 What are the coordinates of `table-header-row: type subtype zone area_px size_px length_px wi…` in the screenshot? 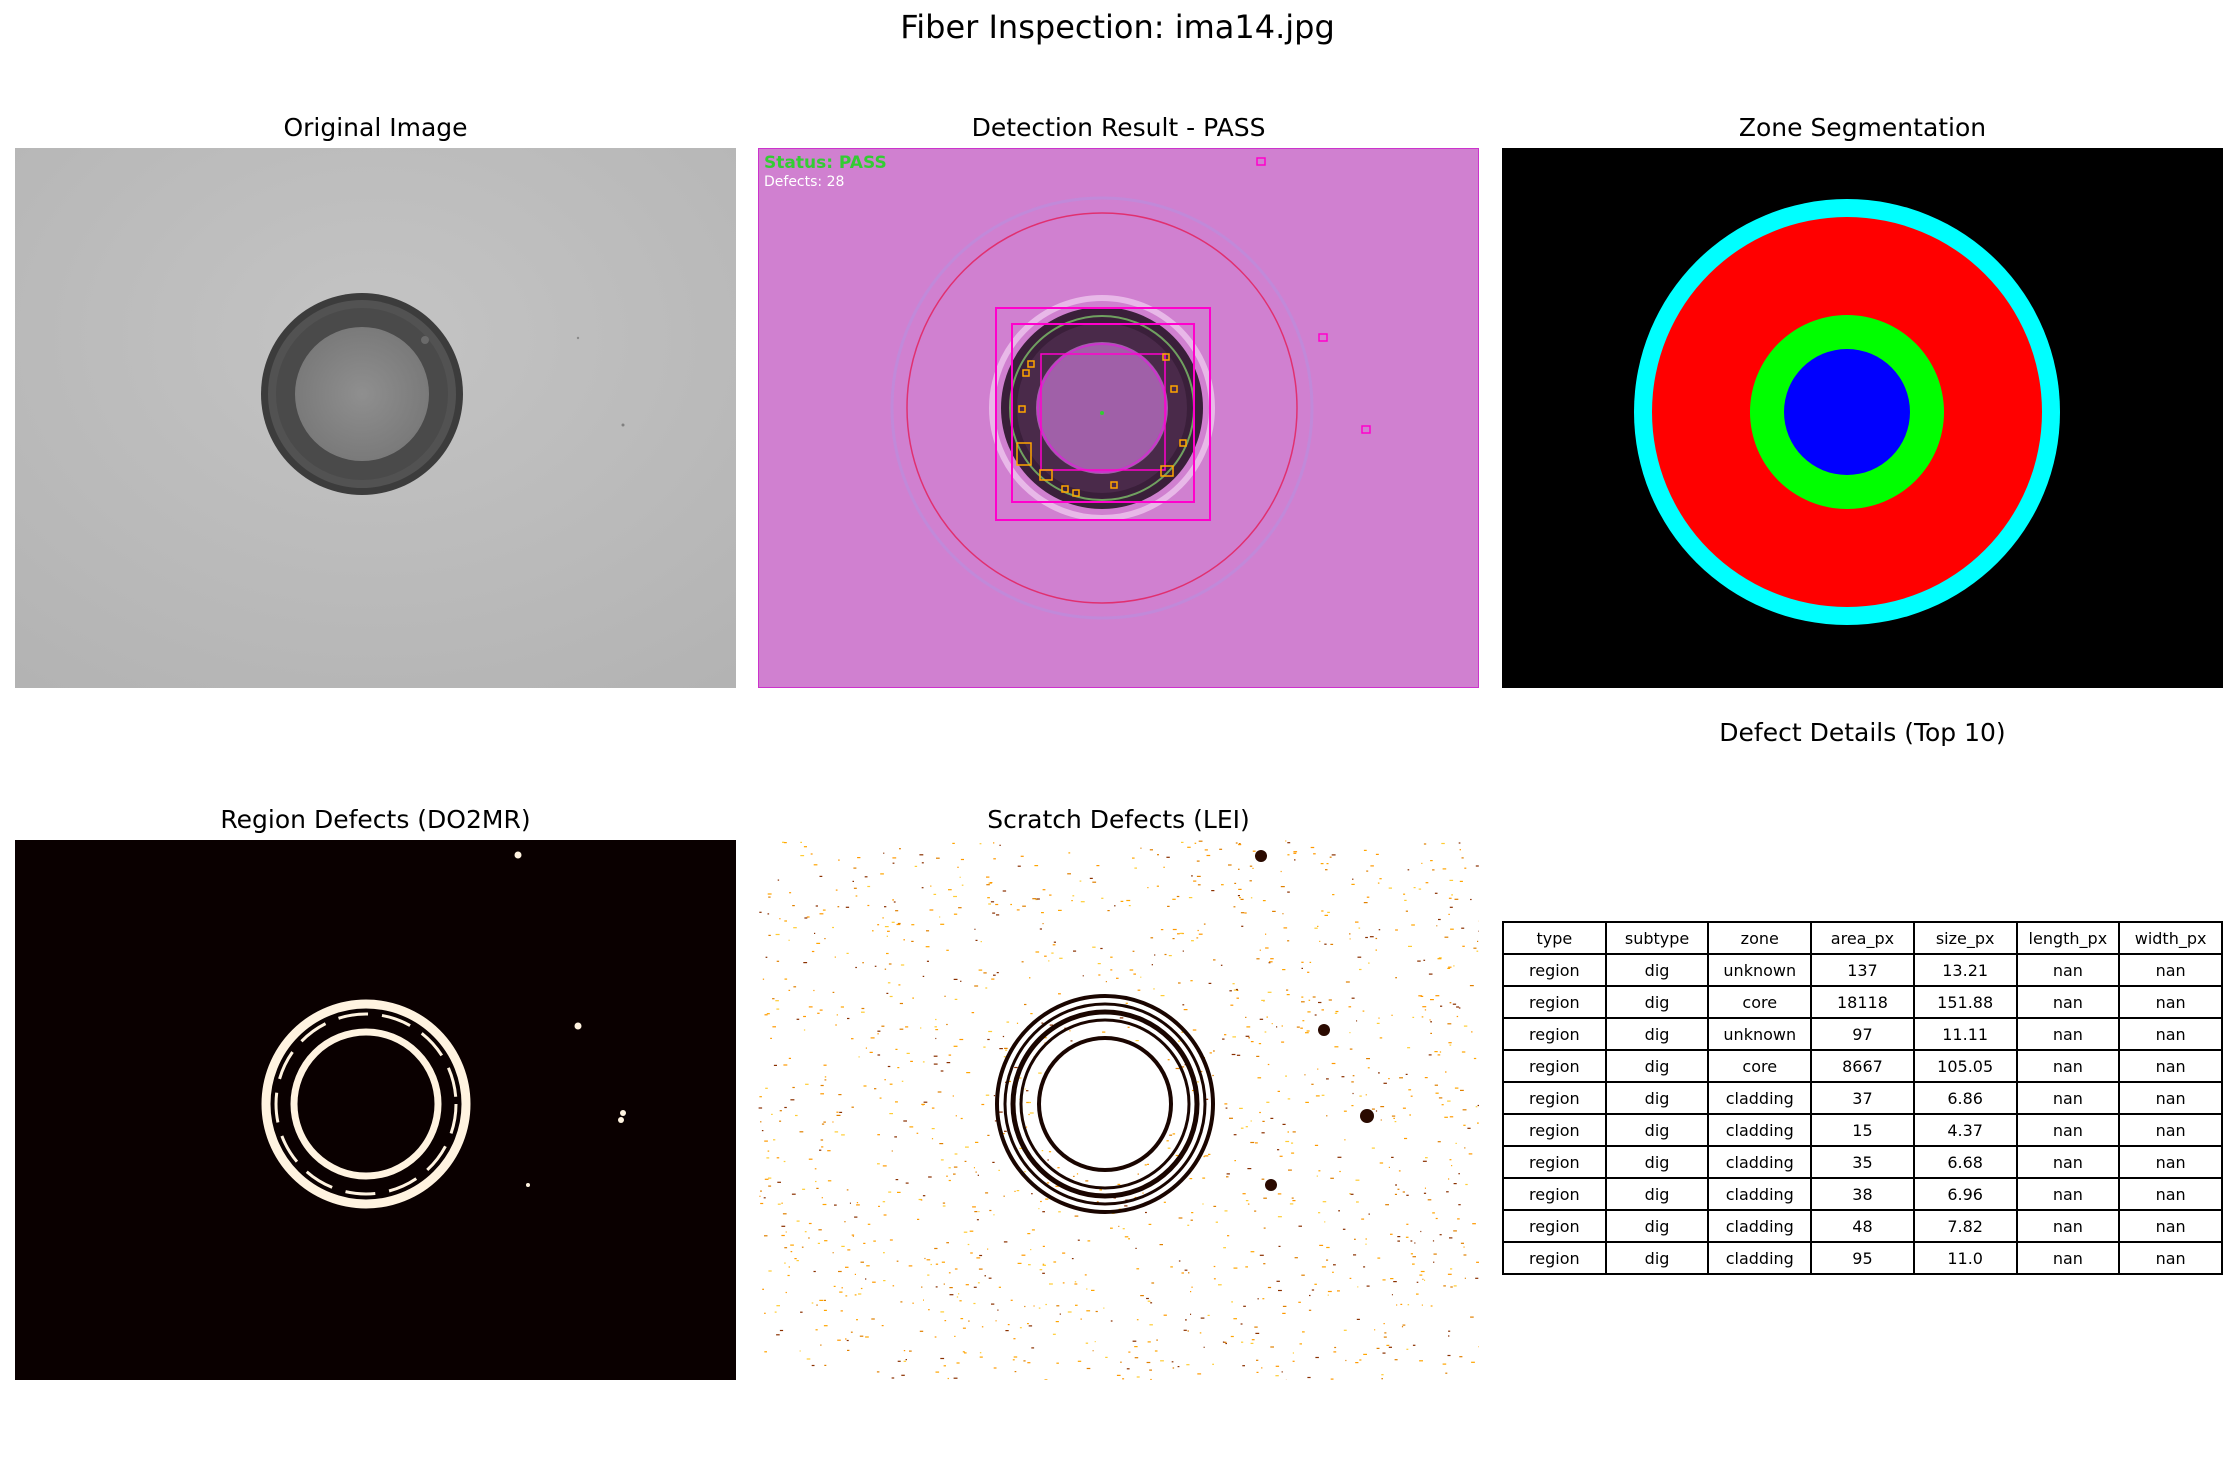 It's located at (1862, 938).